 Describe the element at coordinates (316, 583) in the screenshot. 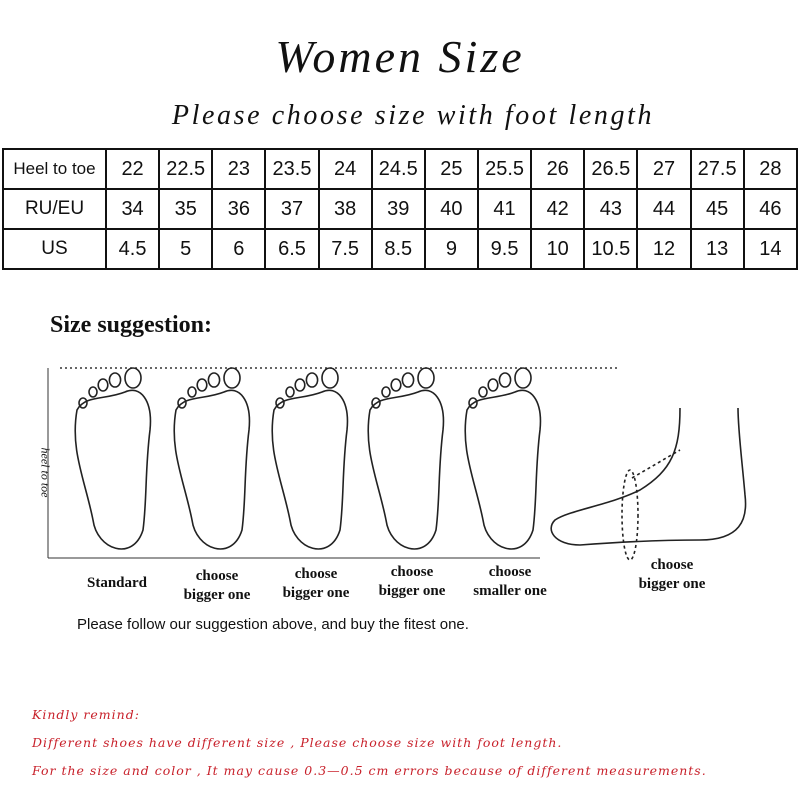

I see `caption-bigger-2: choose bigger one` at that location.